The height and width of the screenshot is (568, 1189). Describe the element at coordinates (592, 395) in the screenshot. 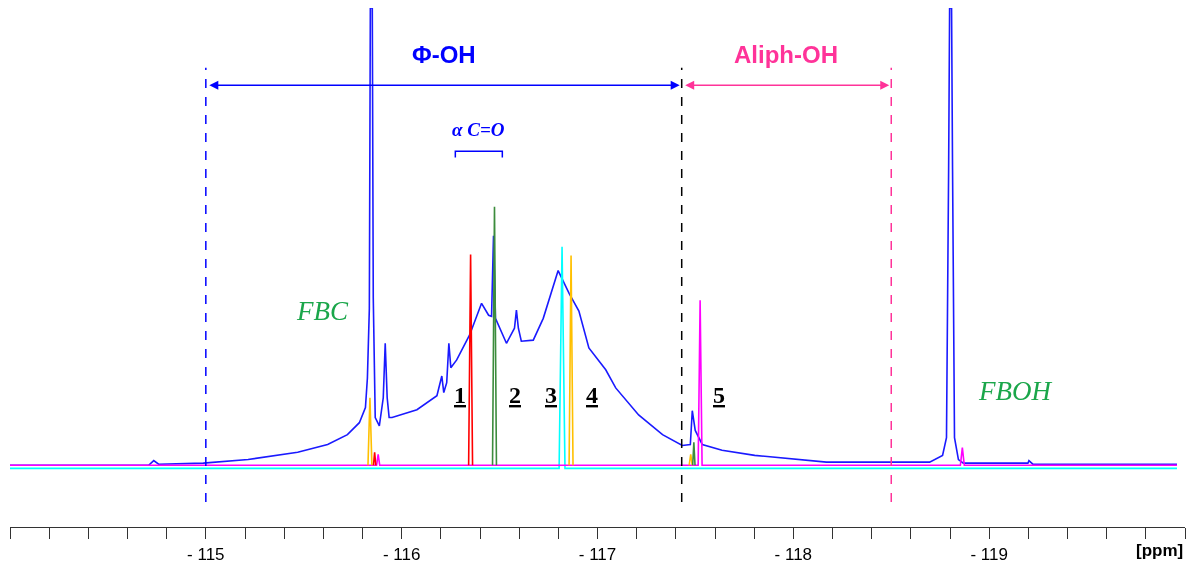

I see `annotation: 4` at that location.